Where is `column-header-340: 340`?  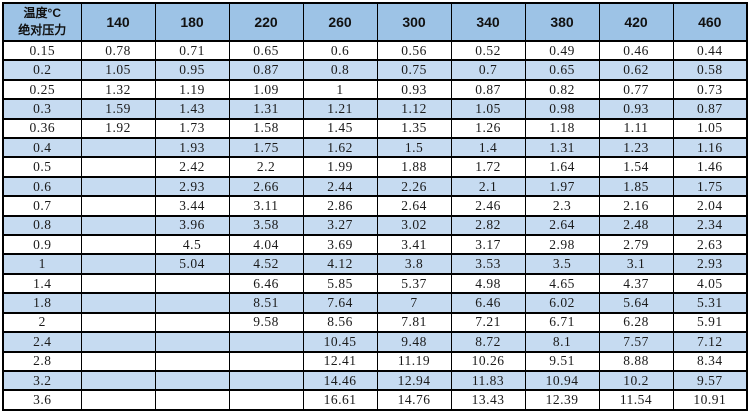 column-header-340: 340 is located at coordinates (488, 22).